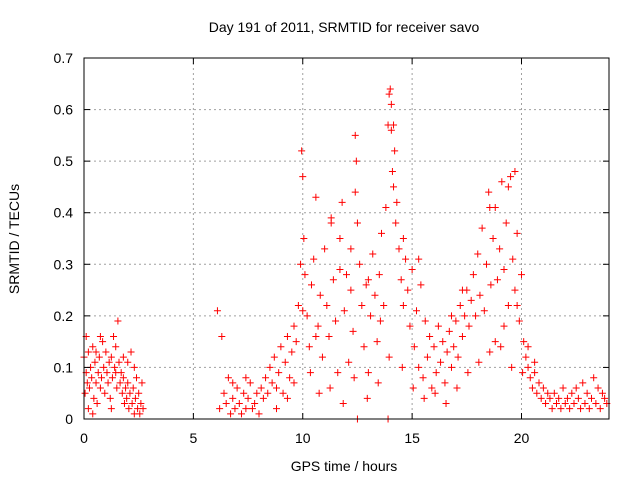 Image resolution: width=640 pixels, height=480 pixels. I want to click on y-tick-label: 0.6, so click(64, 110).